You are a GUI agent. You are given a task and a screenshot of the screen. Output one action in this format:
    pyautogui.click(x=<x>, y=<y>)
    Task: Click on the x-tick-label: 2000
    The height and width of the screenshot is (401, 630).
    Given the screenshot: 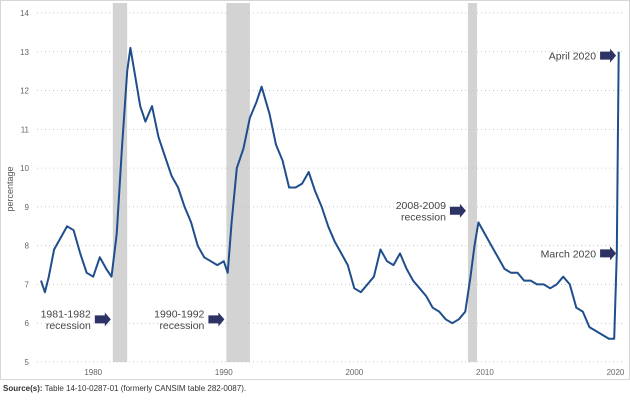 What is the action you would take?
    pyautogui.click(x=354, y=372)
    